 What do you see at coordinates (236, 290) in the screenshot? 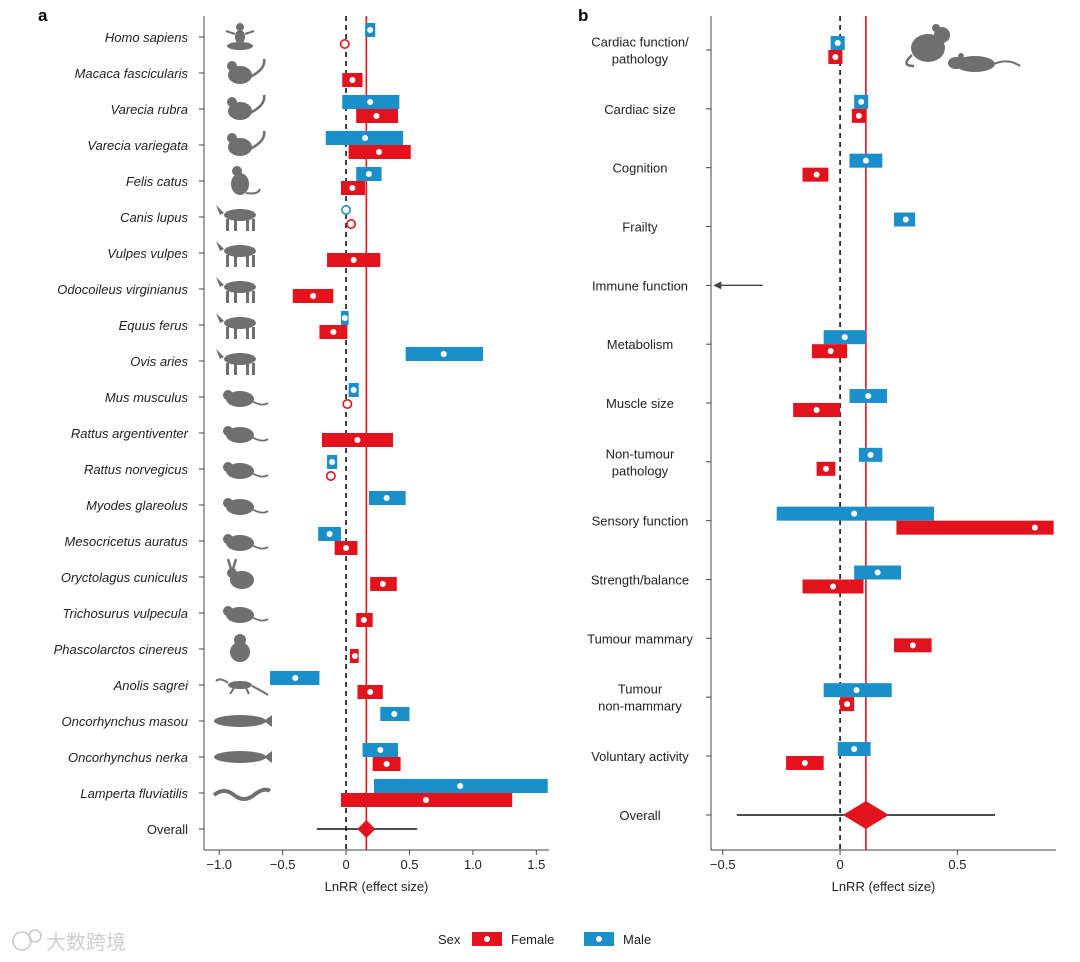
I see `deer-silhouette-icon` at bounding box center [236, 290].